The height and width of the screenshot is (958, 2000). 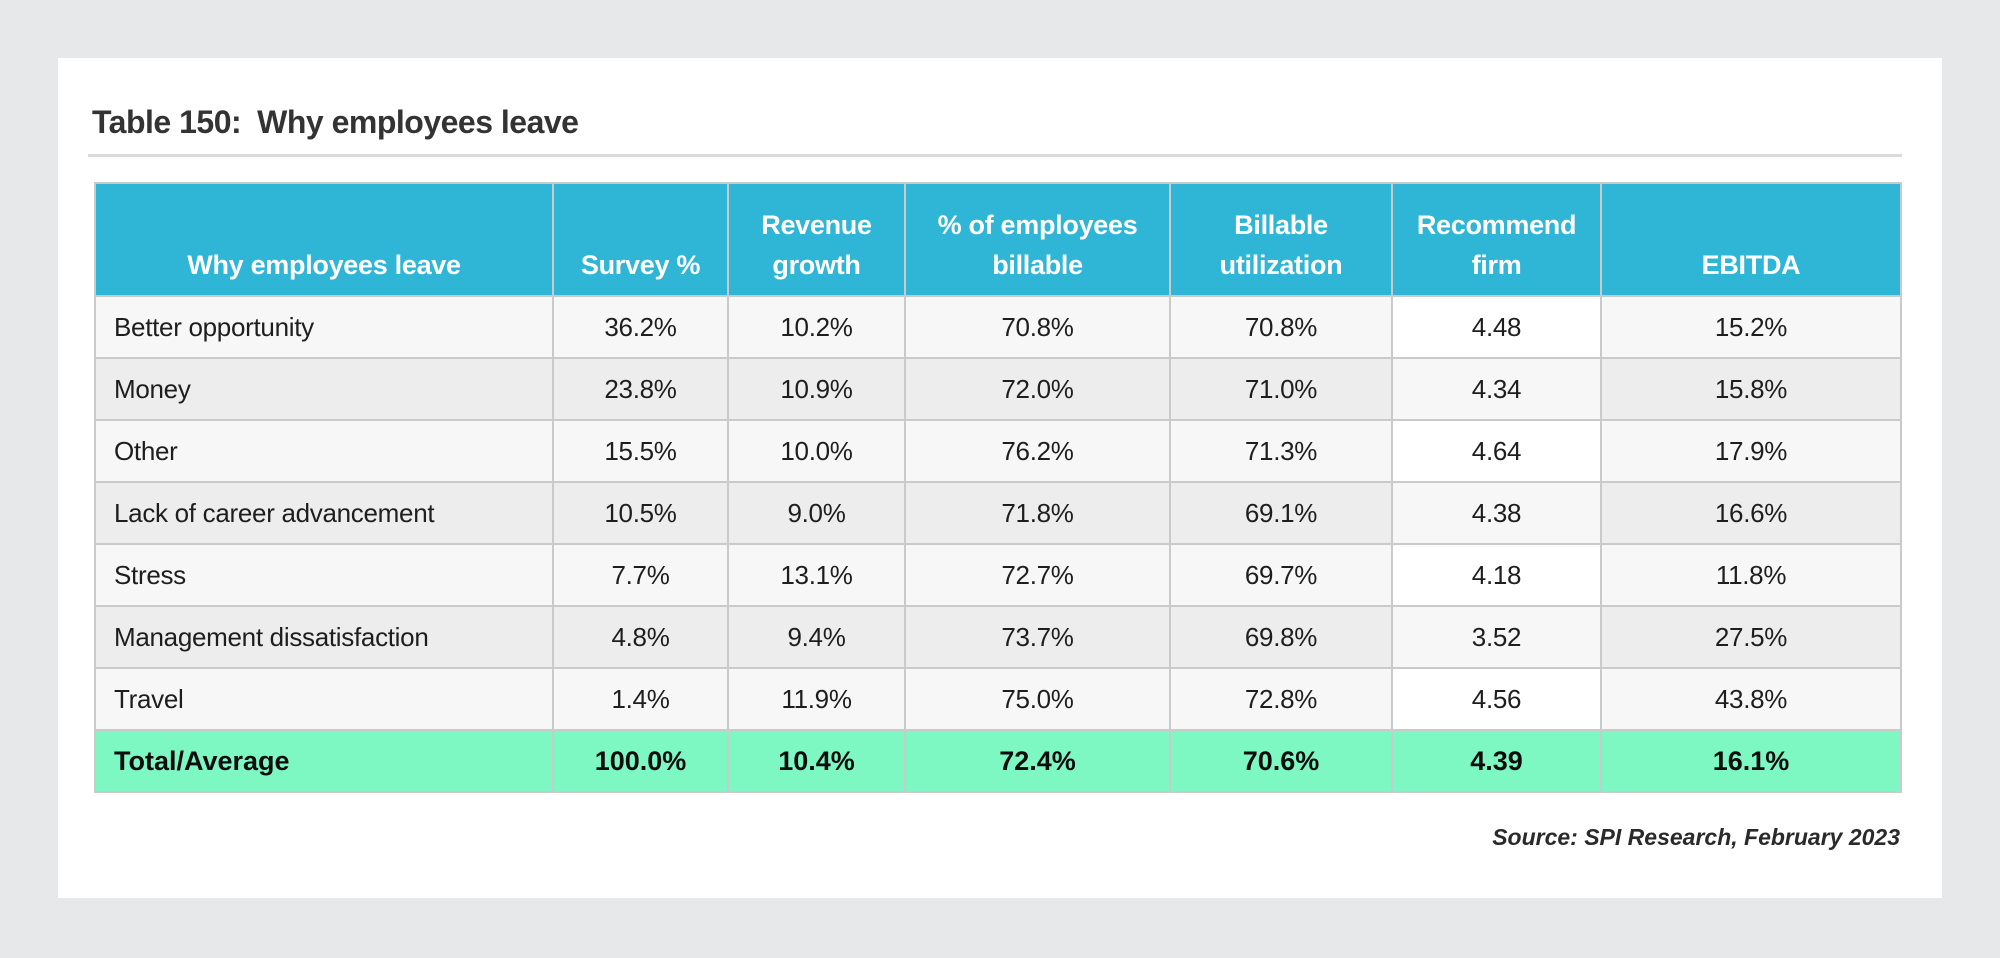 What do you see at coordinates (1751, 239) in the screenshot?
I see `column-header: EBITDA` at bounding box center [1751, 239].